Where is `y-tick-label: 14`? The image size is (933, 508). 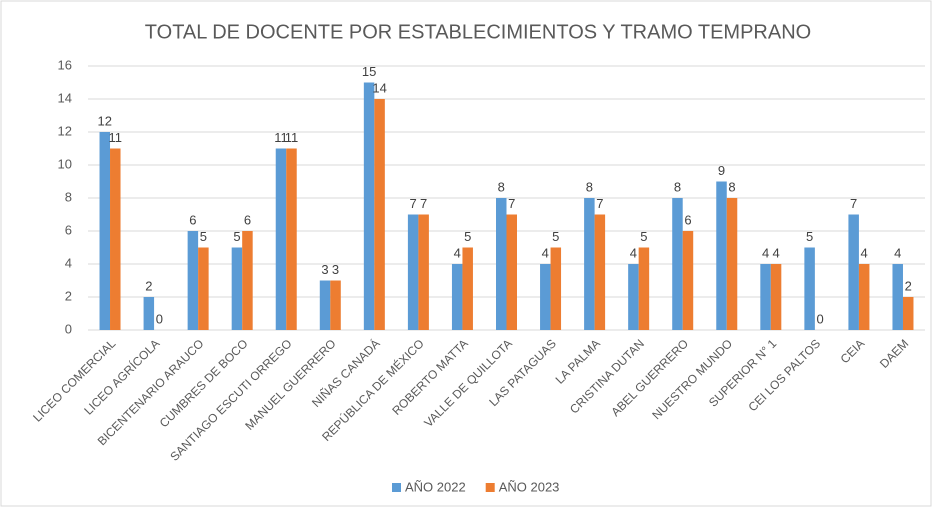
y-tick-label: 14 is located at coordinates (65, 97).